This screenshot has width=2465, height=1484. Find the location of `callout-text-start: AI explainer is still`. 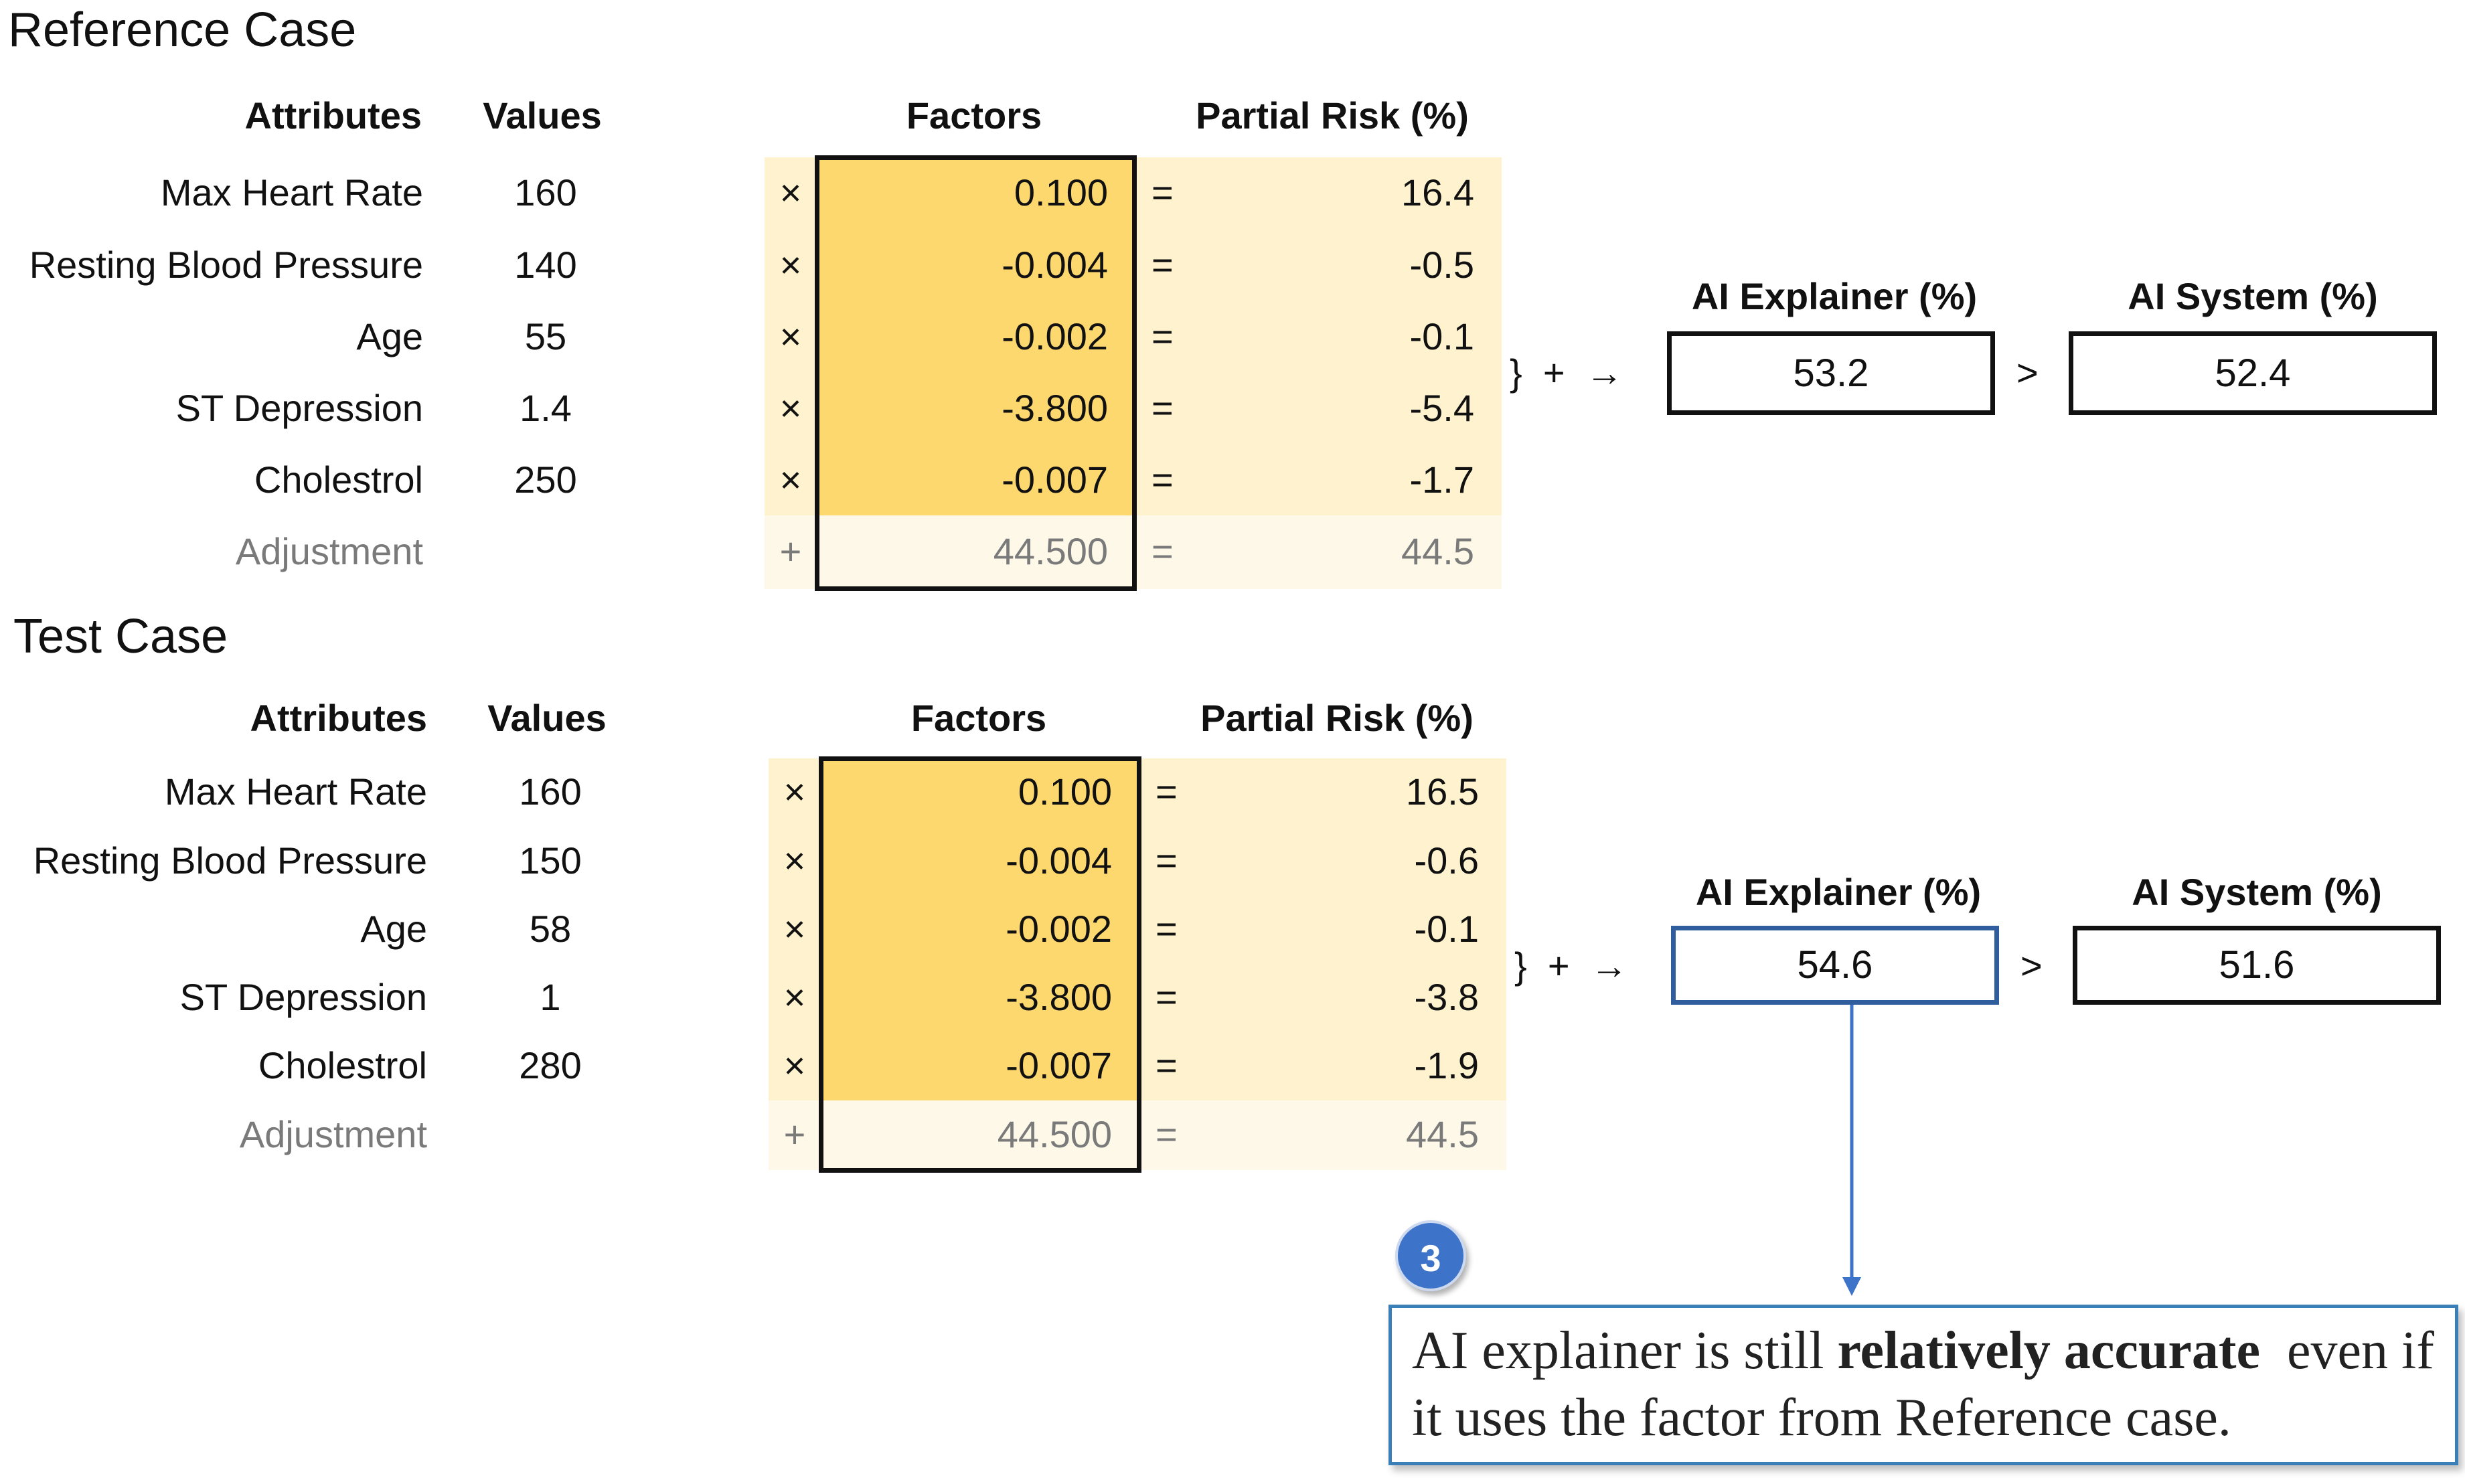

callout-text-start: AI explainer is still is located at coordinates (1625, 1351).